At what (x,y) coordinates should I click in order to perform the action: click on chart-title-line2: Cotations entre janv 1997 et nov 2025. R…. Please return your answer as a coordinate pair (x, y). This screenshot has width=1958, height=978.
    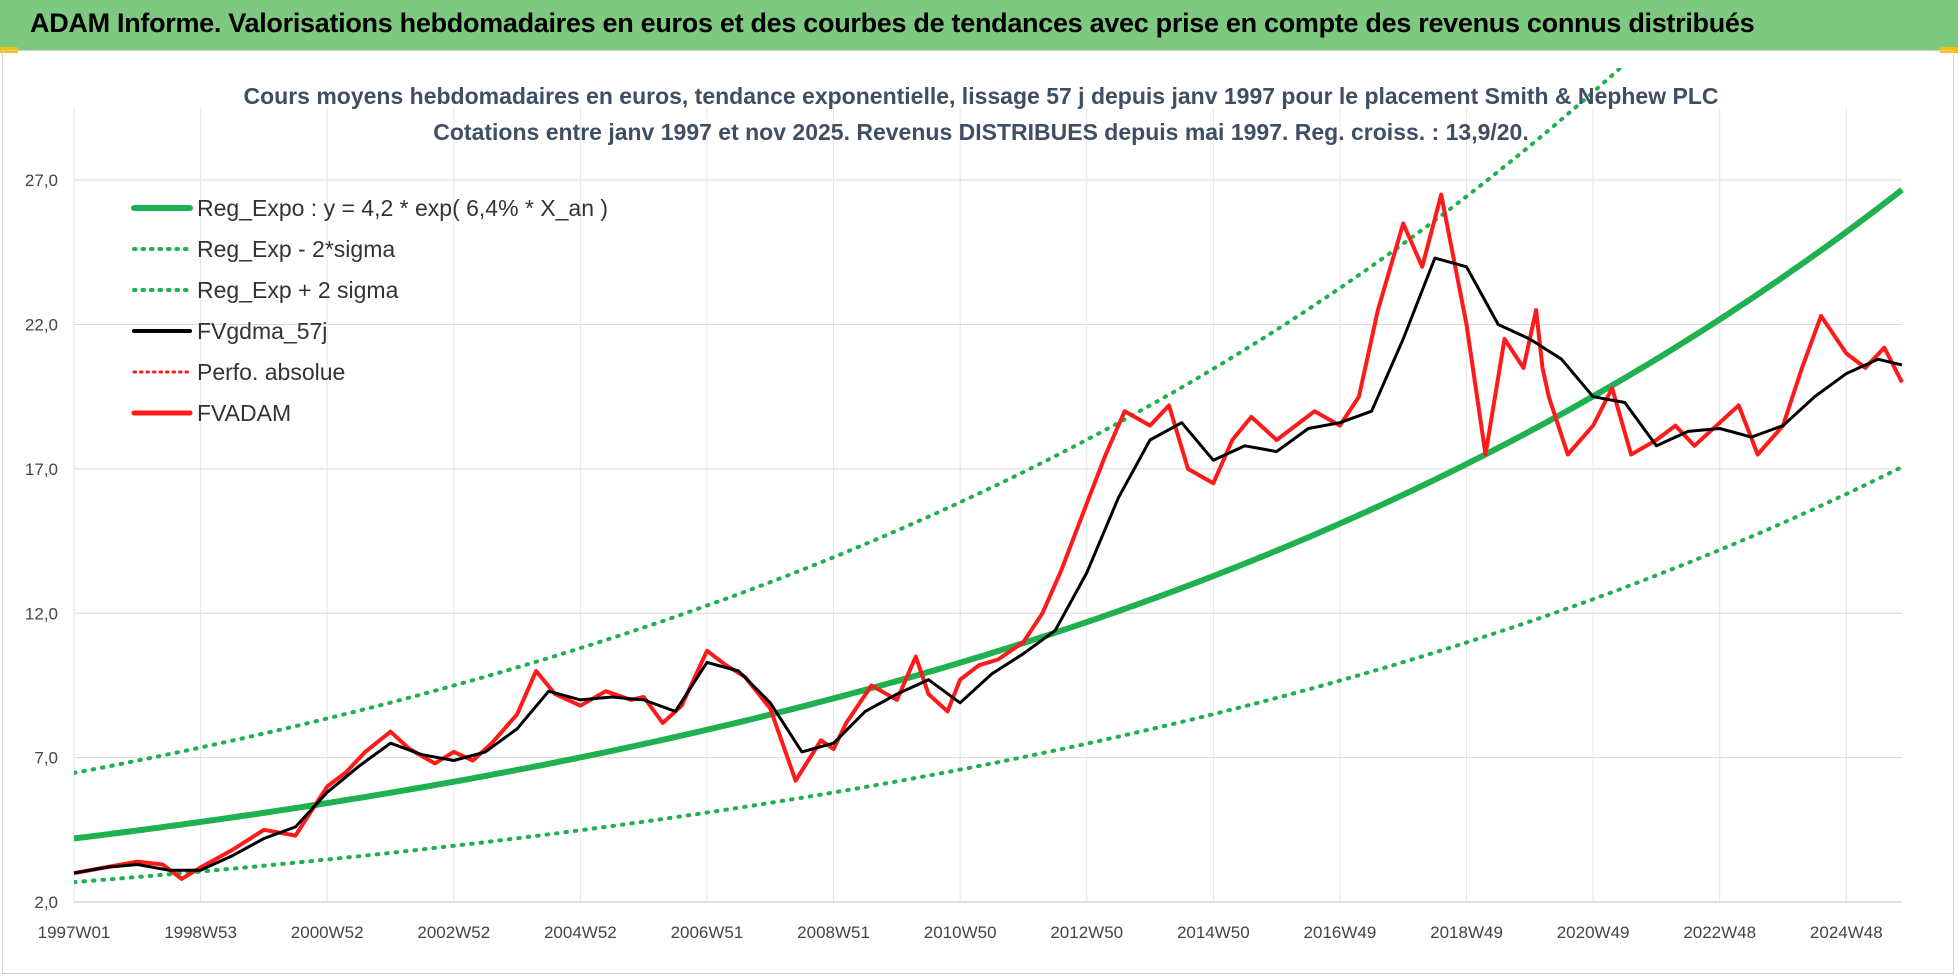
    Looking at the image, I should click on (981, 132).